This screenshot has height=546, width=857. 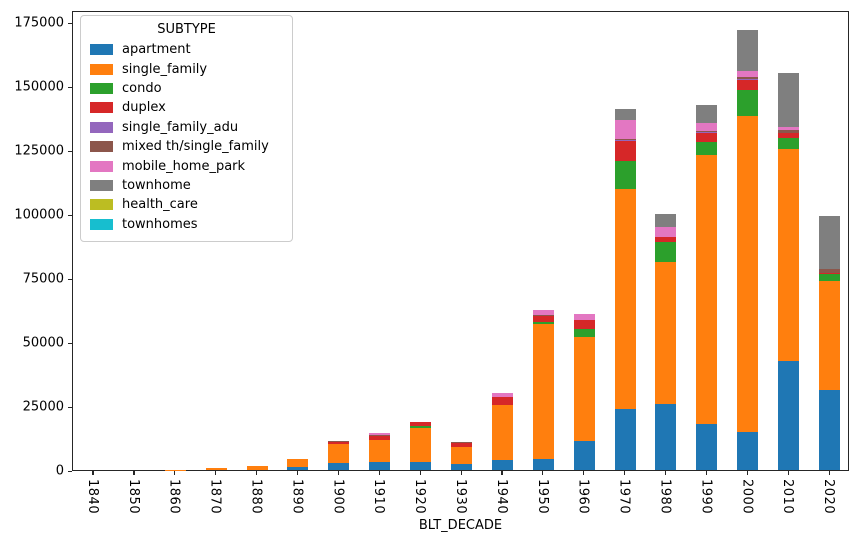 What do you see at coordinates (830, 242) in the screenshot?
I see `bar-segment-2020-townhome` at bounding box center [830, 242].